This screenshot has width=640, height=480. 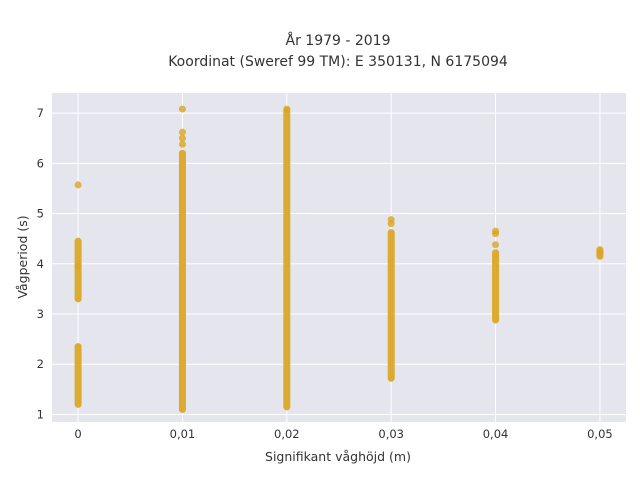 What do you see at coordinates (40, 113) in the screenshot?
I see `y-tick-label: 7` at bounding box center [40, 113].